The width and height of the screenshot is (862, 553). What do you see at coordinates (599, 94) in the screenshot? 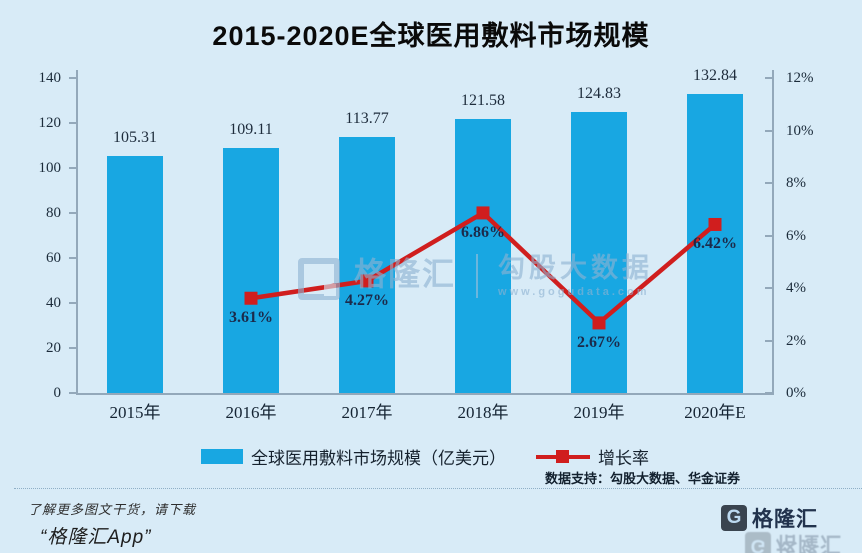
I see `bar-value-label: 124.83` at bounding box center [599, 94].